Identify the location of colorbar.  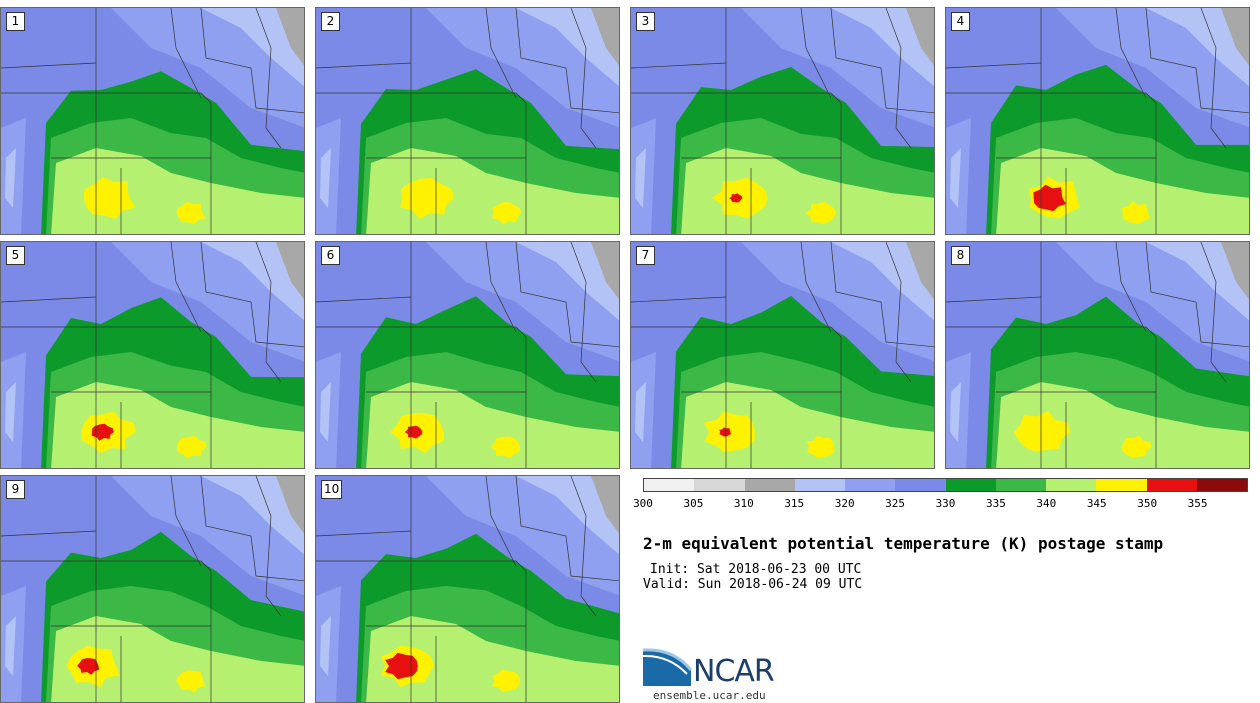
(945, 485).